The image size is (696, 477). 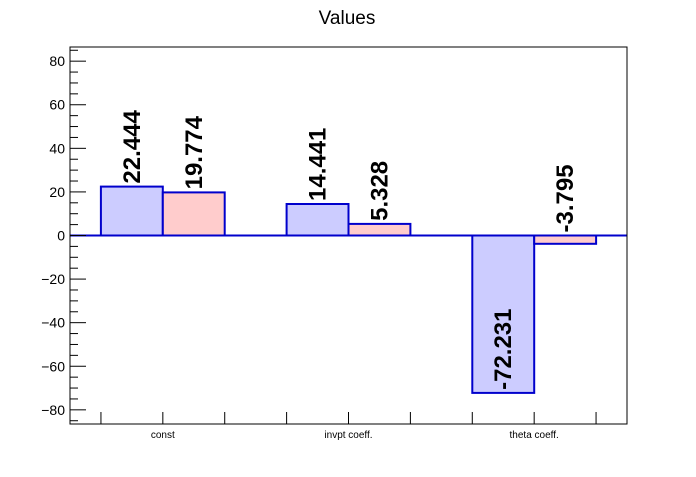 I want to click on y-tick-label: −80, so click(x=53, y=410).